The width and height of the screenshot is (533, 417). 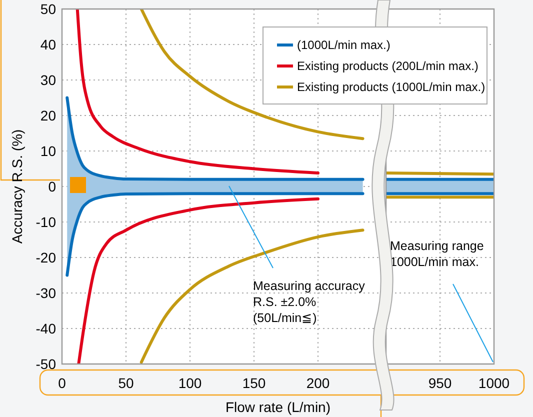 What do you see at coordinates (440, 383) in the screenshot?
I see `x-tick-label: 950` at bounding box center [440, 383].